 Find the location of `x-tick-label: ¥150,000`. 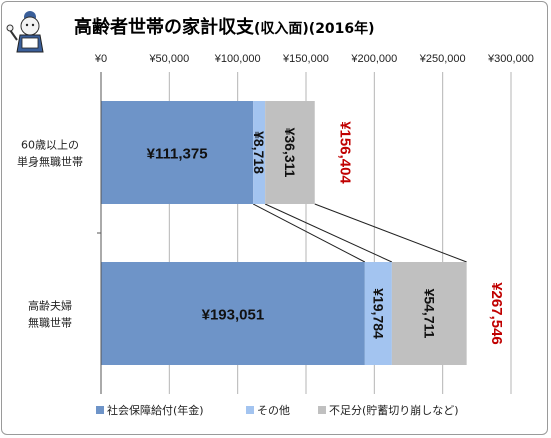

x-tick-label: ¥150,000 is located at coordinates (305, 59).